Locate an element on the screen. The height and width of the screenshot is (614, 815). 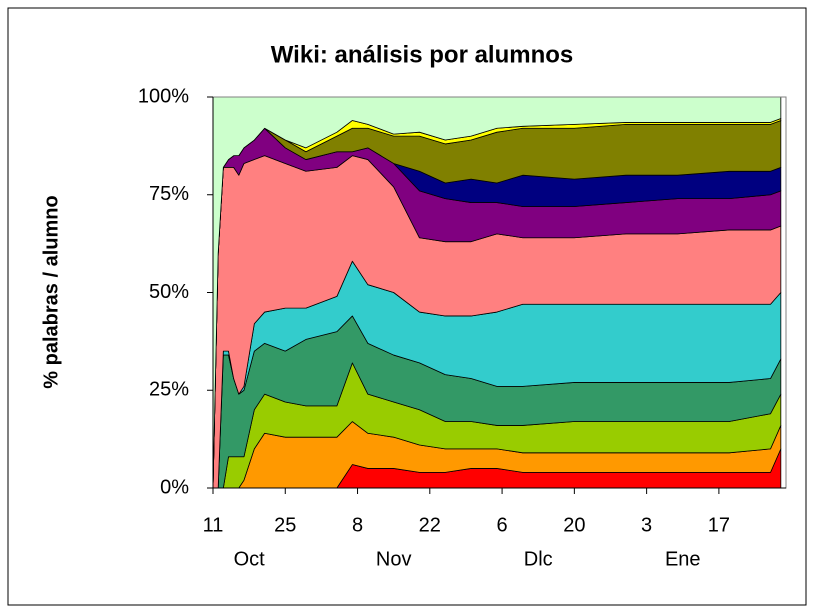
y-tick-label: 100% is located at coordinates (163, 96).